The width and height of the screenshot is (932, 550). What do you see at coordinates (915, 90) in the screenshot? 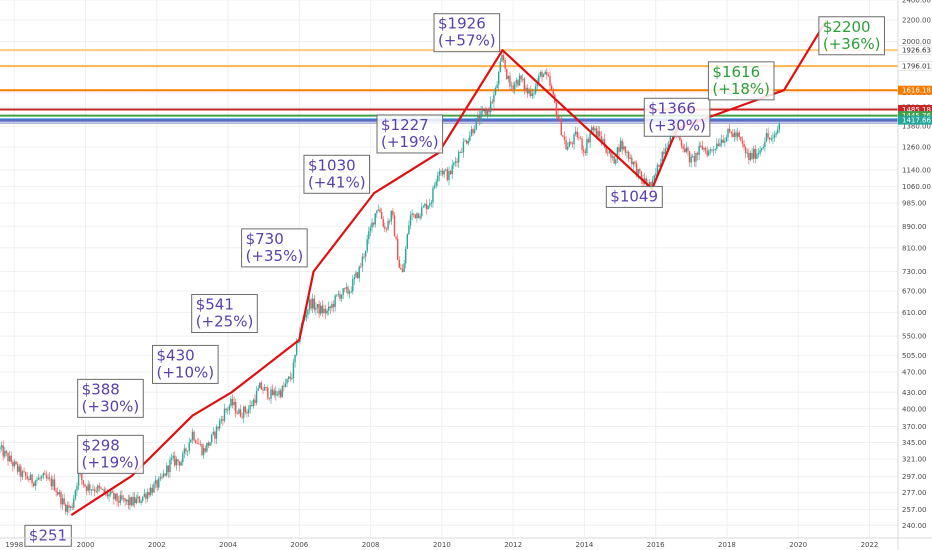
I see `price-level-badge: 1616.18` at bounding box center [915, 90].